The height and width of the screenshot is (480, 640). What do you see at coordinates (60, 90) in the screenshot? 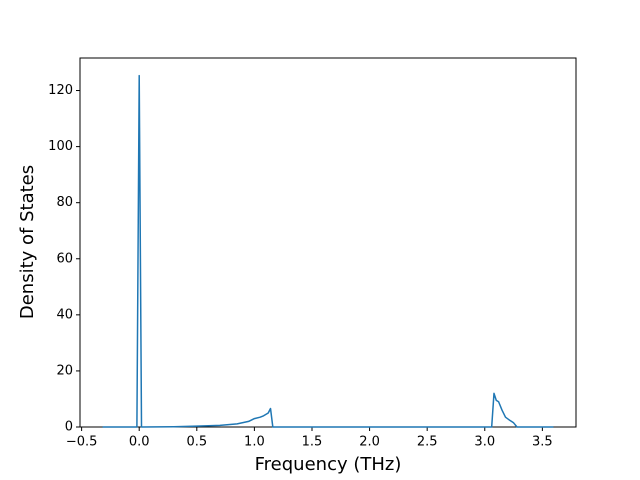
I see `y-tick-label: 120` at bounding box center [60, 90].